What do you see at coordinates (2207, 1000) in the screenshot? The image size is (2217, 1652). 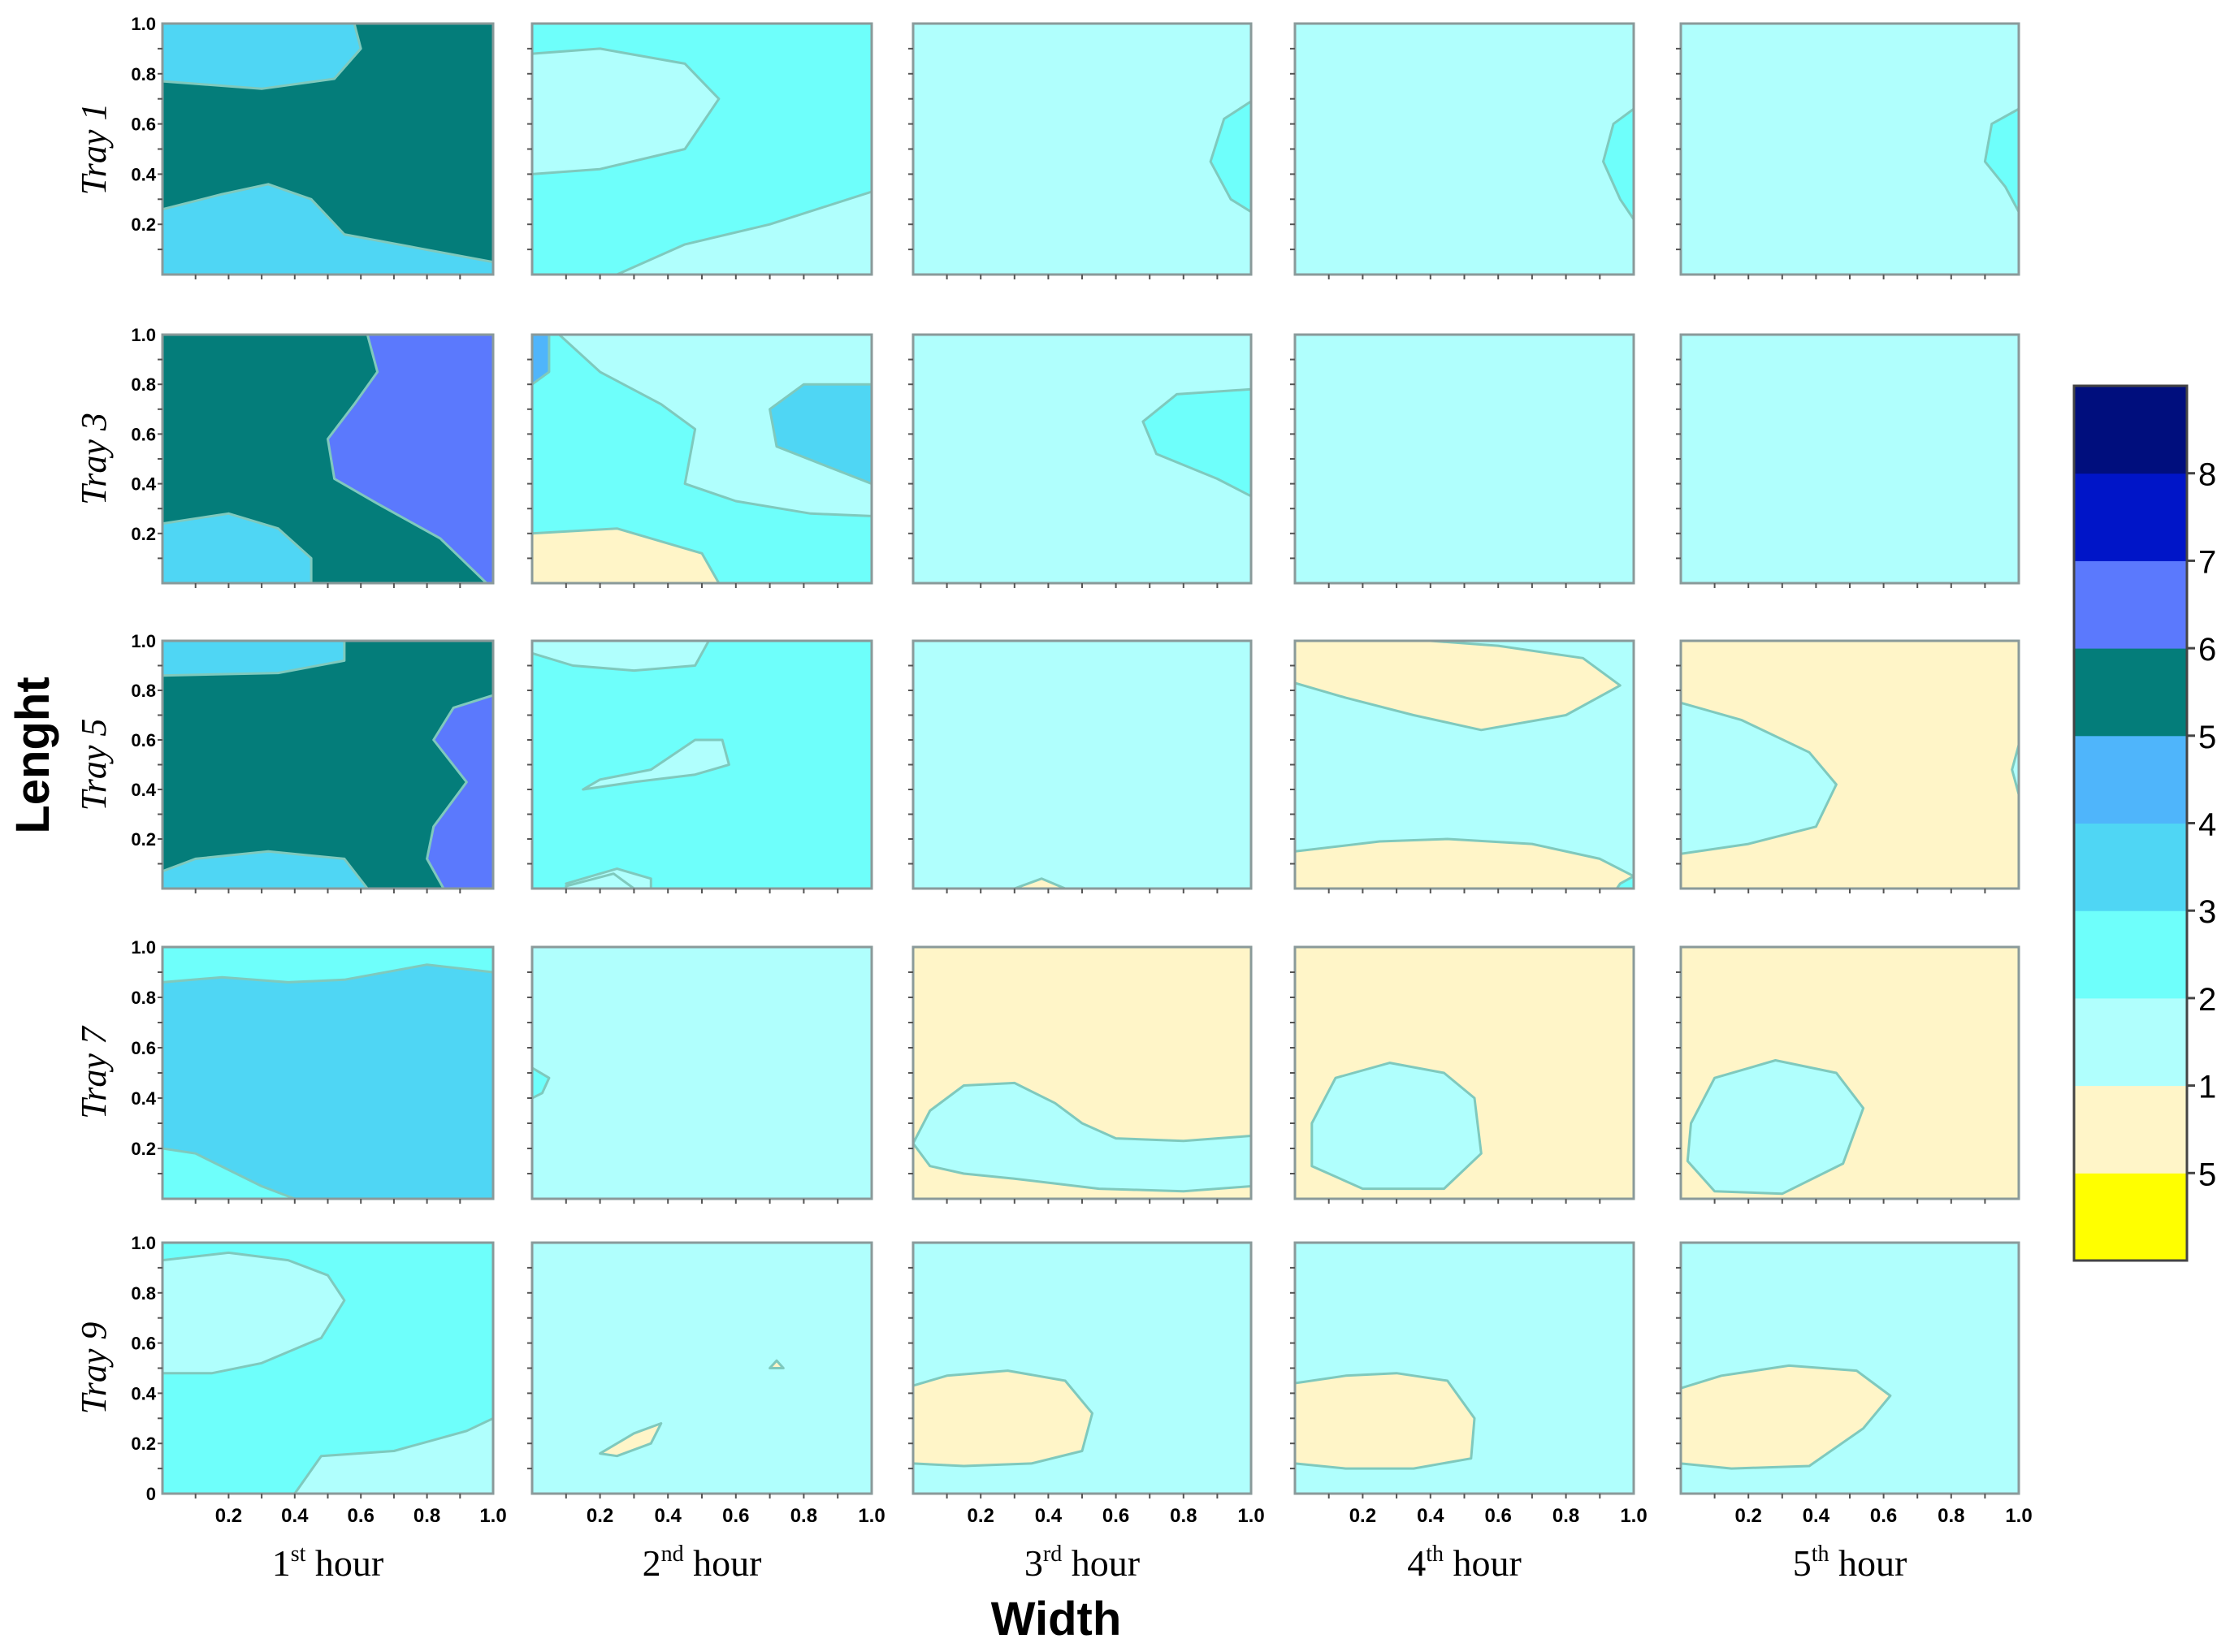 I see `colorbar-tick-label: 25` at bounding box center [2207, 1000].